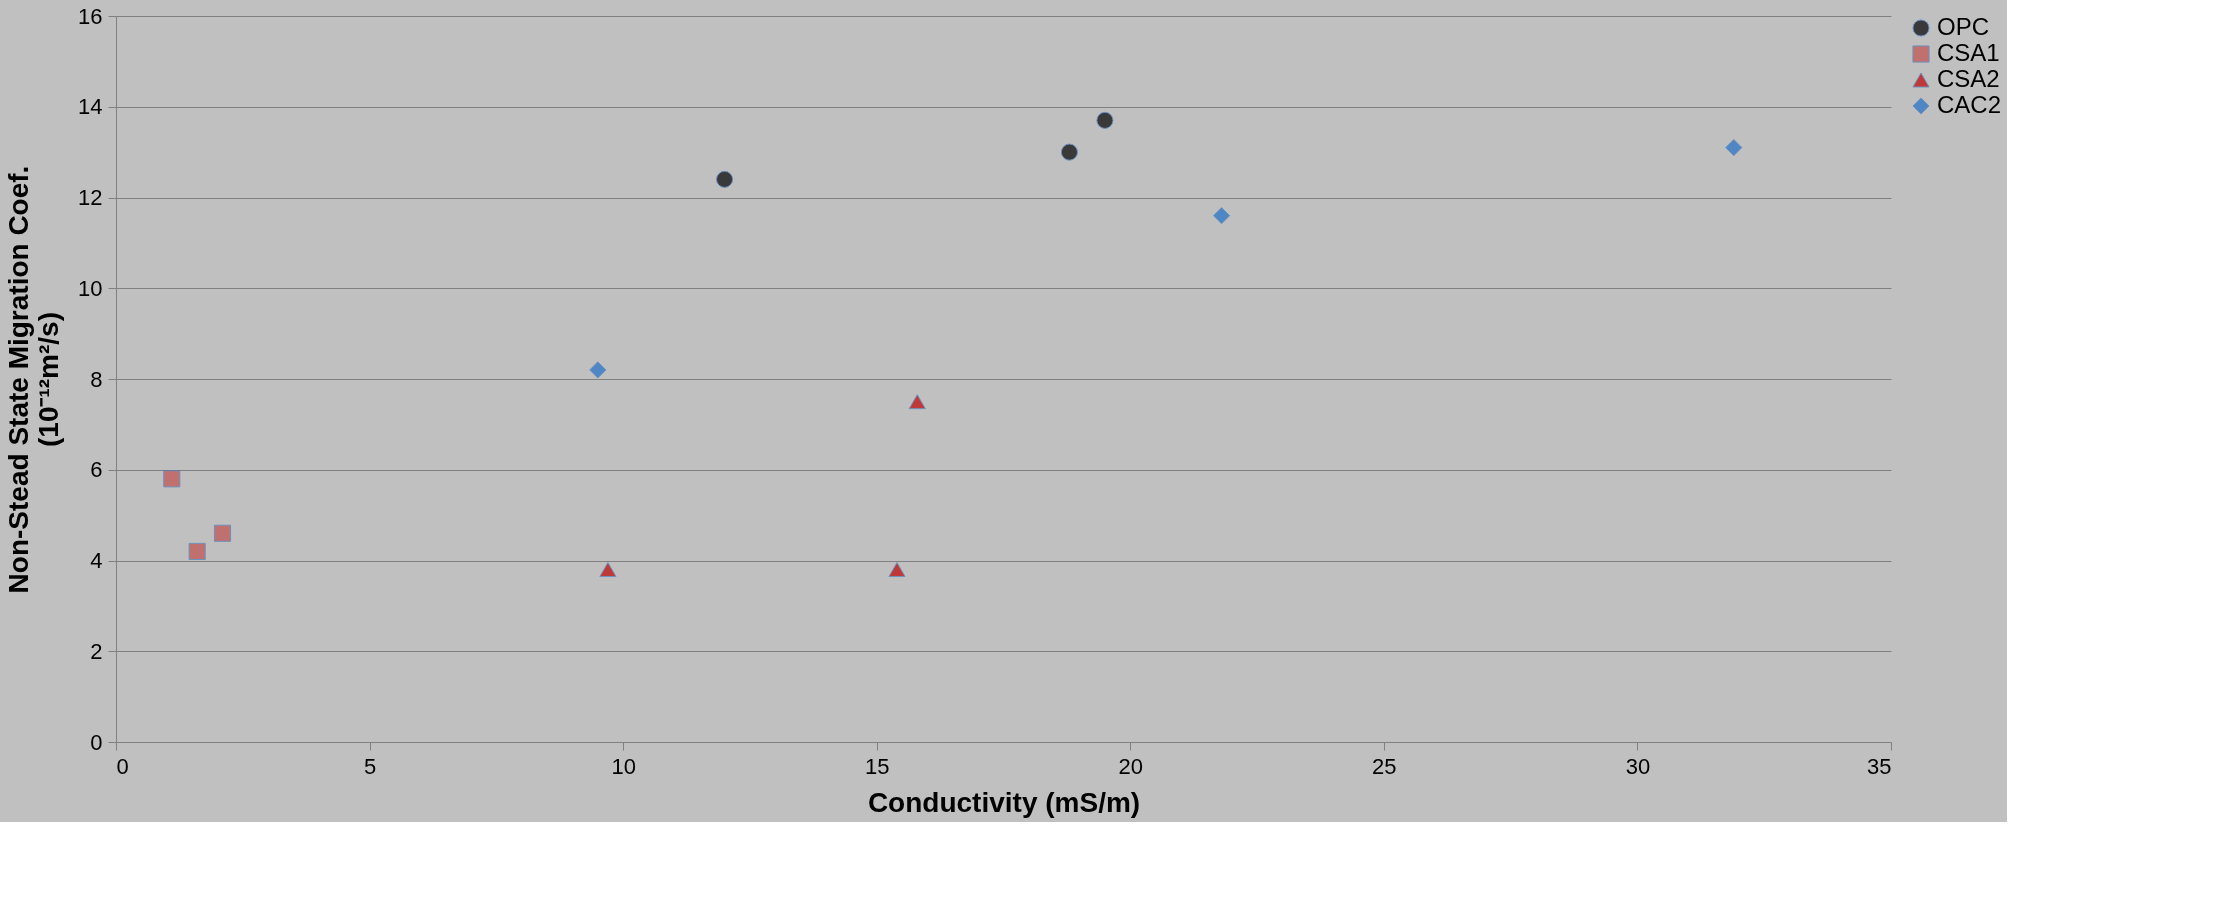  I want to click on y-tick-label: 12, so click(90, 197).